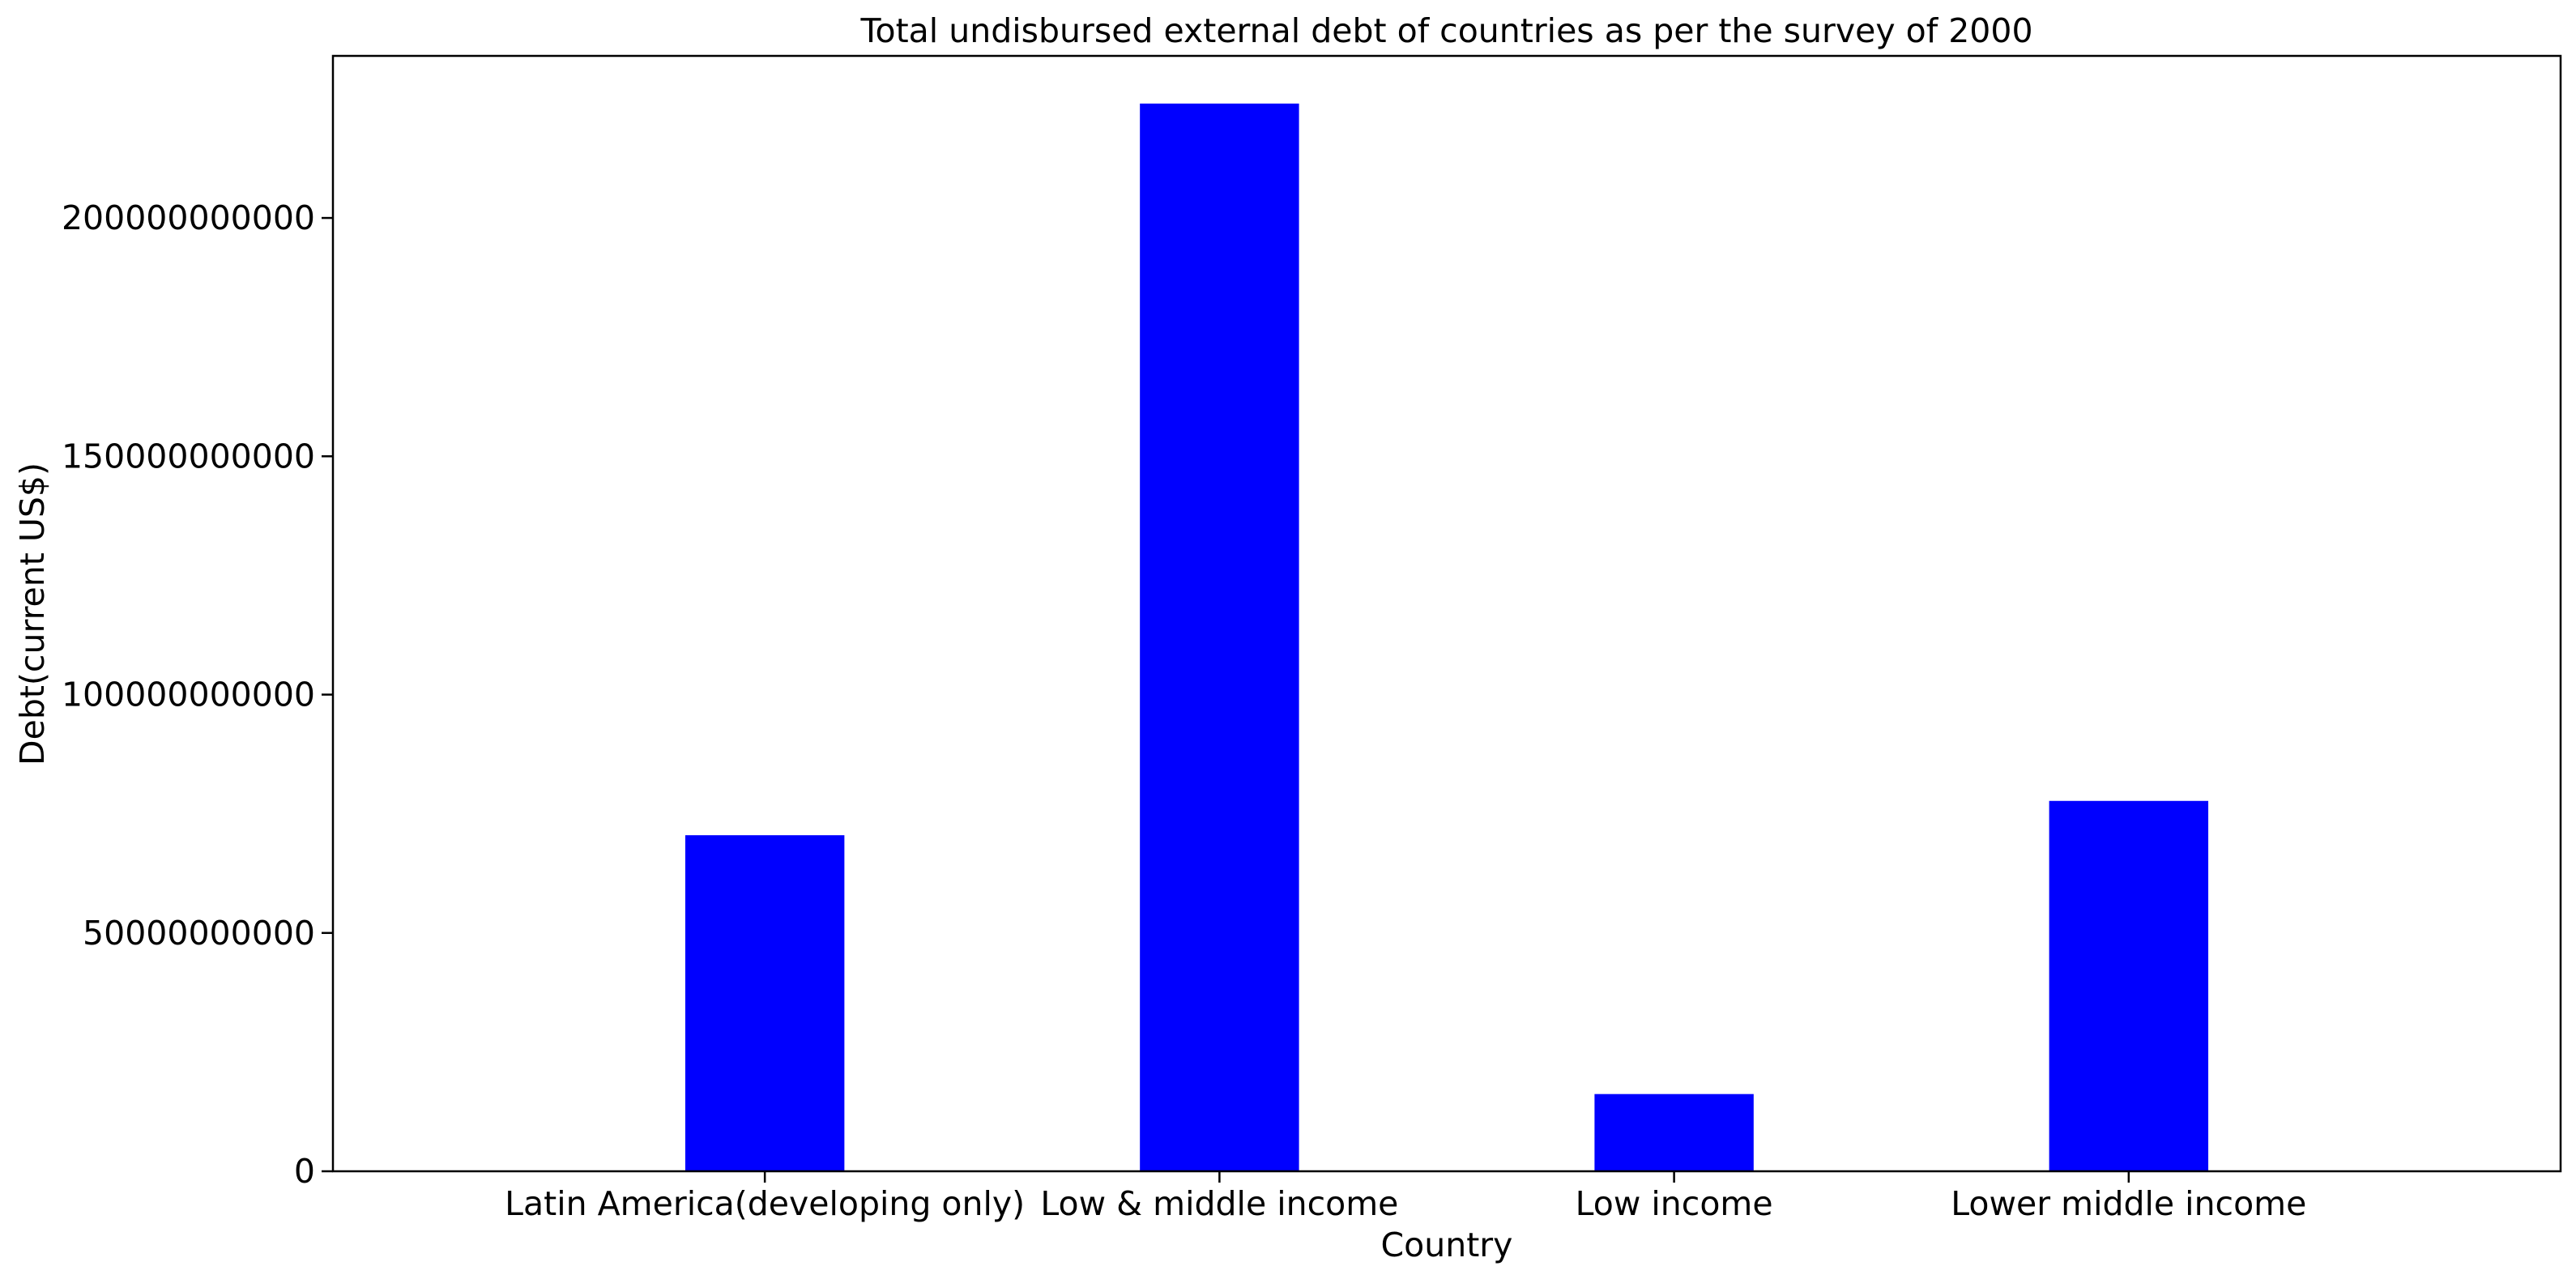 The height and width of the screenshot is (1279, 2576). What do you see at coordinates (765, 1003) in the screenshot?
I see `bar-latin-america-developing-only` at bounding box center [765, 1003].